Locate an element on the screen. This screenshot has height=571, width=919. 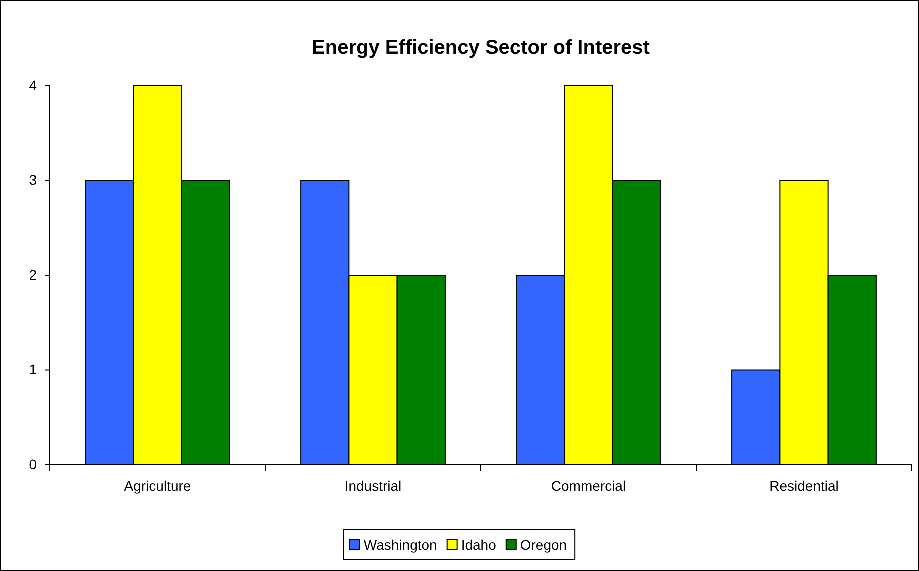
y-tick-label: 2 is located at coordinates (33, 274).